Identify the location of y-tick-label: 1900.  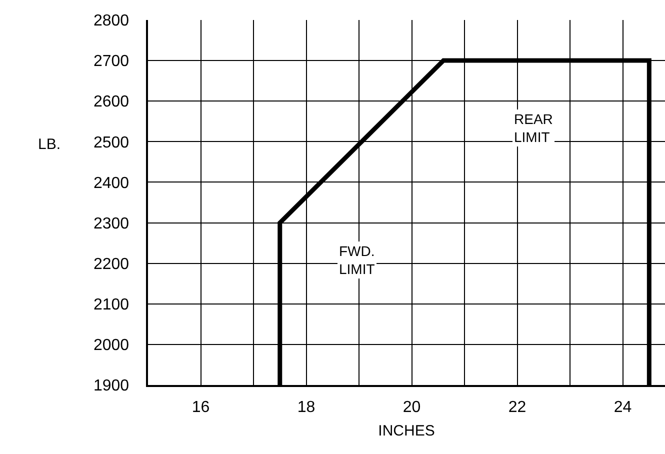
(111, 386).